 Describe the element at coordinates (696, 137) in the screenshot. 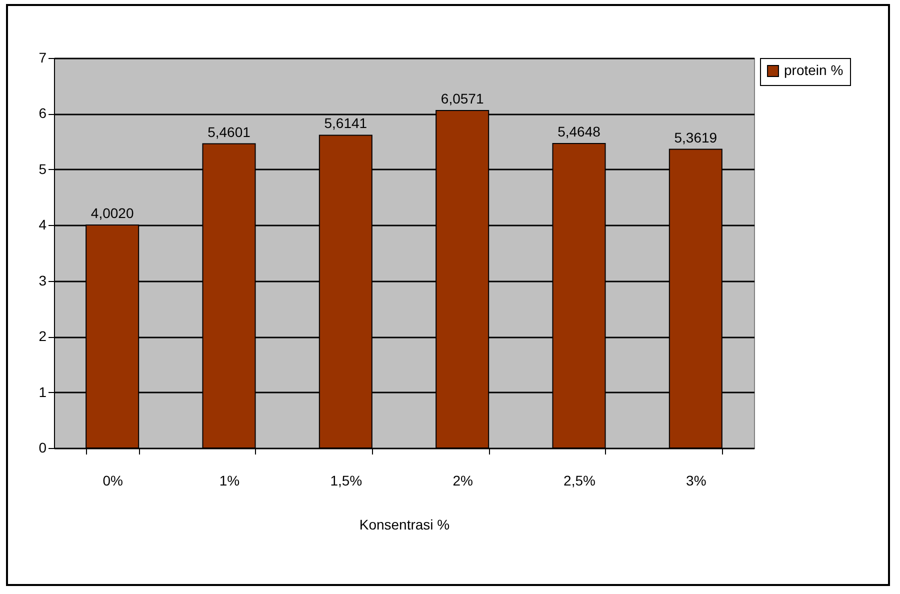

I see `data-label: 5,3619` at that location.